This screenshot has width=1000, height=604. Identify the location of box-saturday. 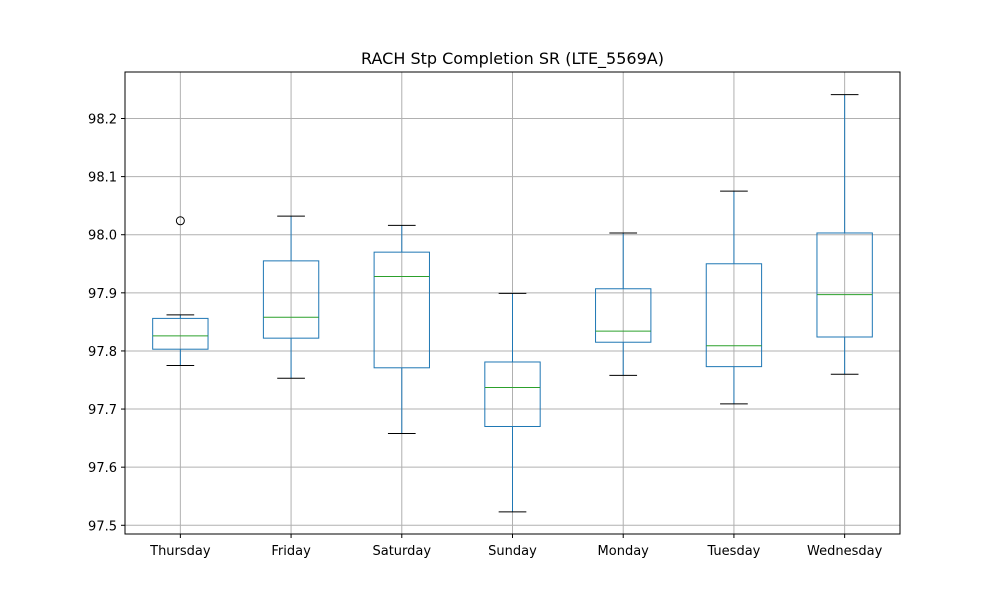
(401, 329).